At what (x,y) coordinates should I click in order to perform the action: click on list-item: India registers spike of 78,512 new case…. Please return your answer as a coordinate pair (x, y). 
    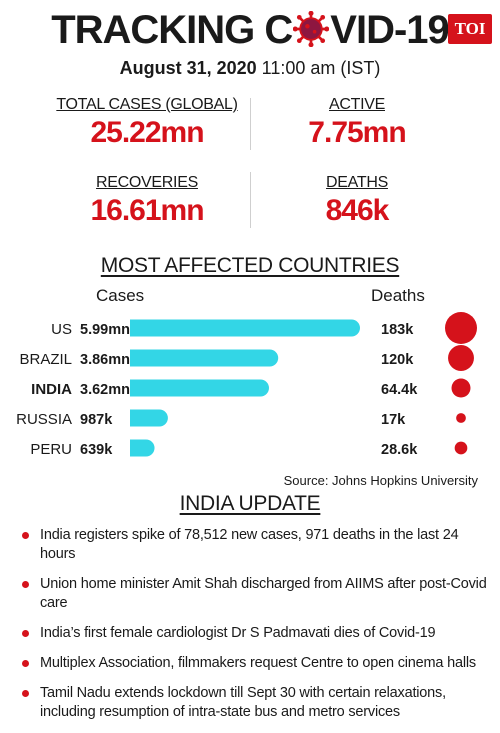
    Looking at the image, I should click on (257, 545).